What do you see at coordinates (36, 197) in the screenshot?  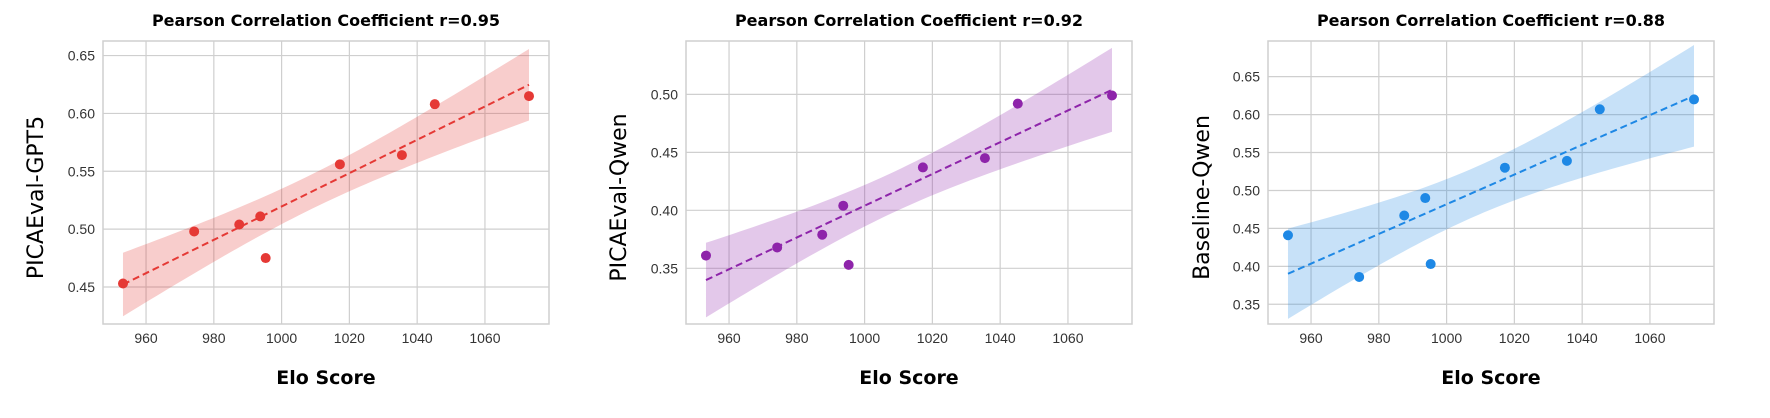 I see `y-axis-label: PICAEval-GPT5` at bounding box center [36, 197].